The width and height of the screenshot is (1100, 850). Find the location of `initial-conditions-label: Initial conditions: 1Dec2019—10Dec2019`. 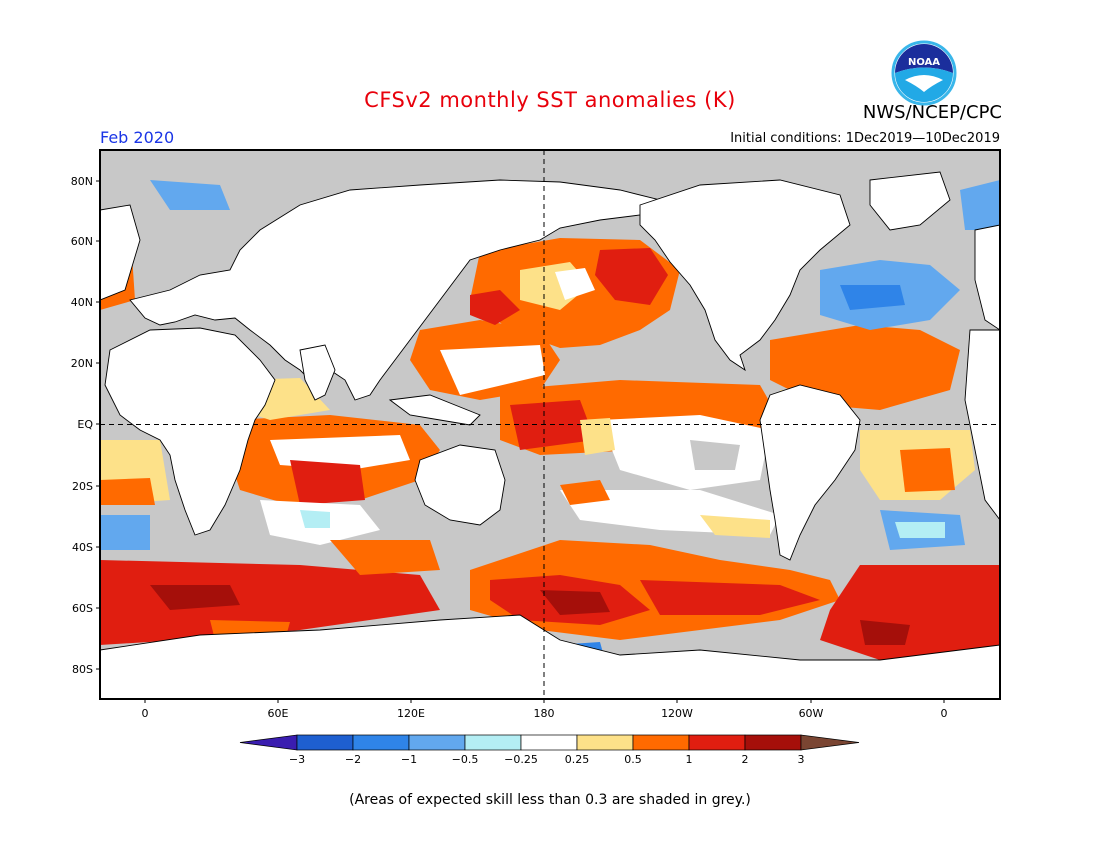

initial-conditions-label: Initial conditions: 1Dec2019—10Dec2019 is located at coordinates (865, 138).